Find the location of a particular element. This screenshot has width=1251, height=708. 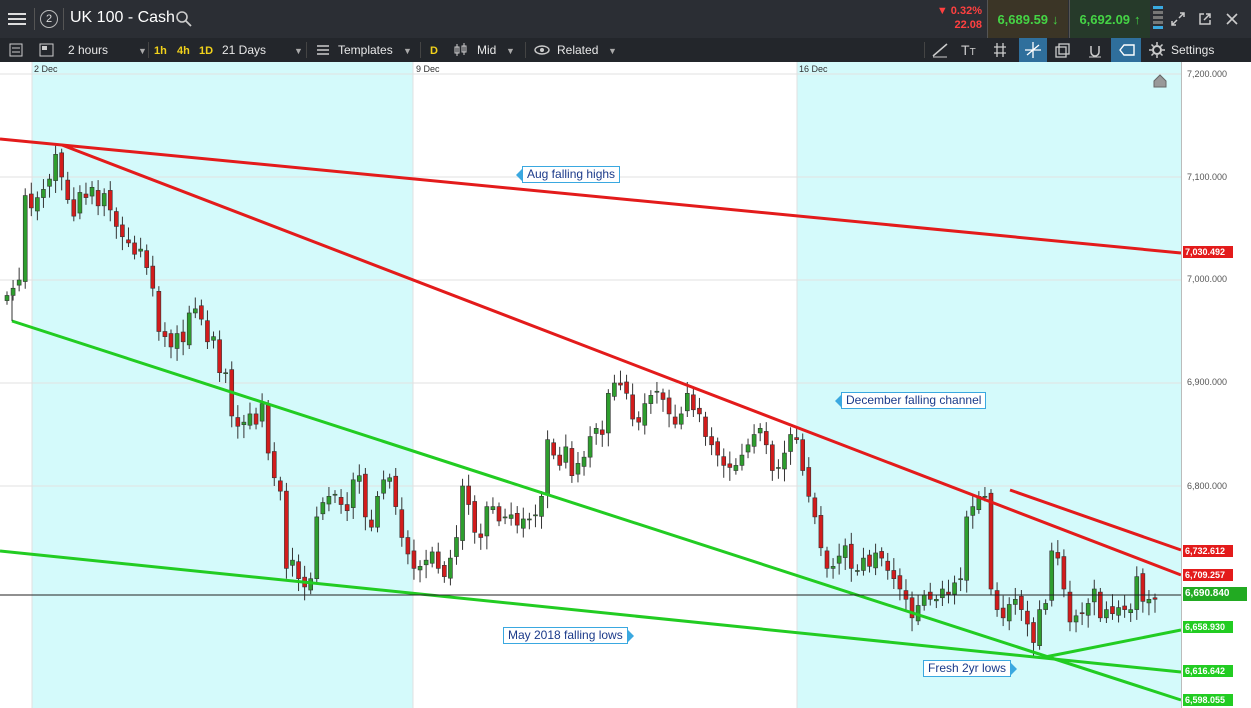

templates-caret-icon: ▼ is located at coordinates (407, 51).